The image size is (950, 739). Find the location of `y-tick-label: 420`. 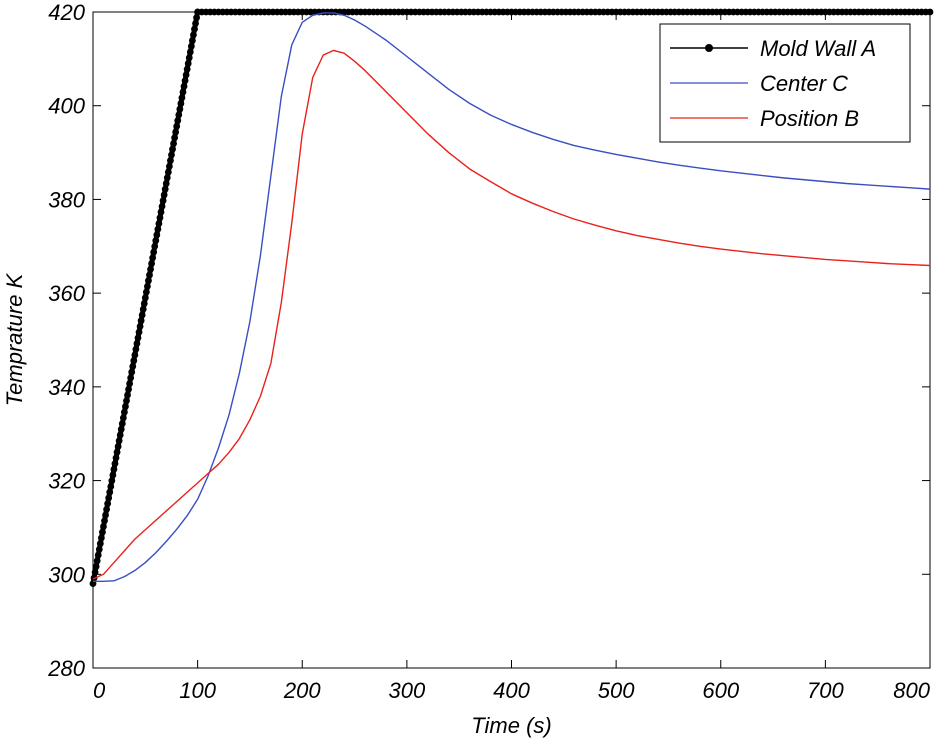

y-tick-label: 420 is located at coordinates (66, 12).